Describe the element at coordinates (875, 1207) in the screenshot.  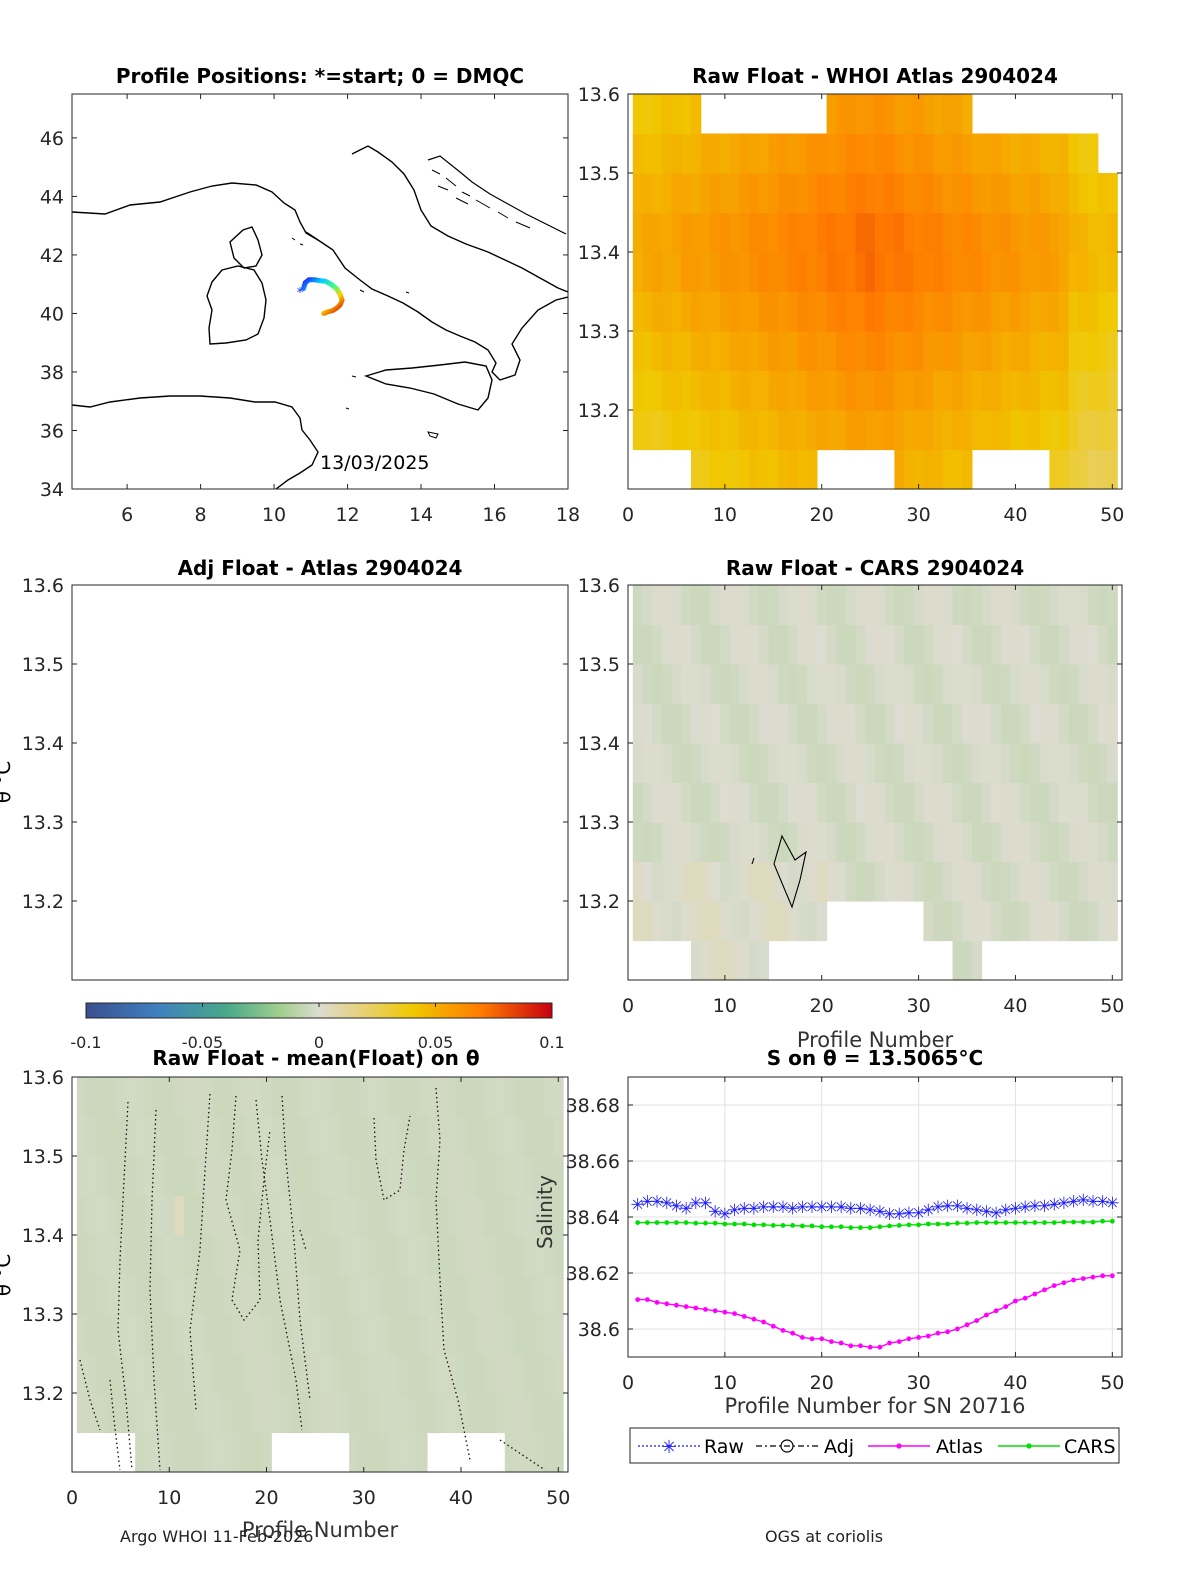
I see `series-line-raw` at that location.